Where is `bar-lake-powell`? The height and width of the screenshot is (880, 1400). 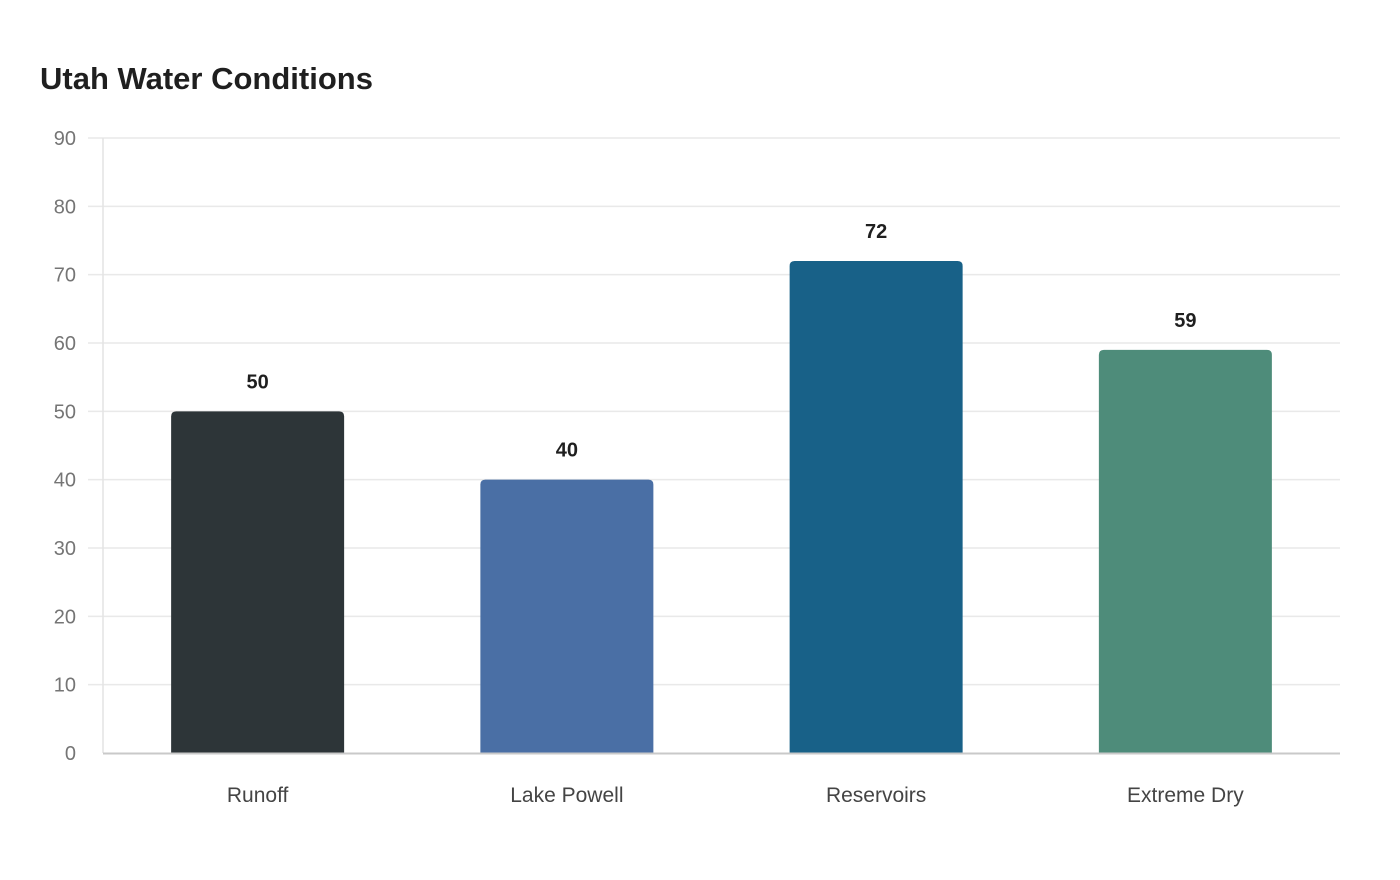 bar-lake-powell is located at coordinates (567, 616).